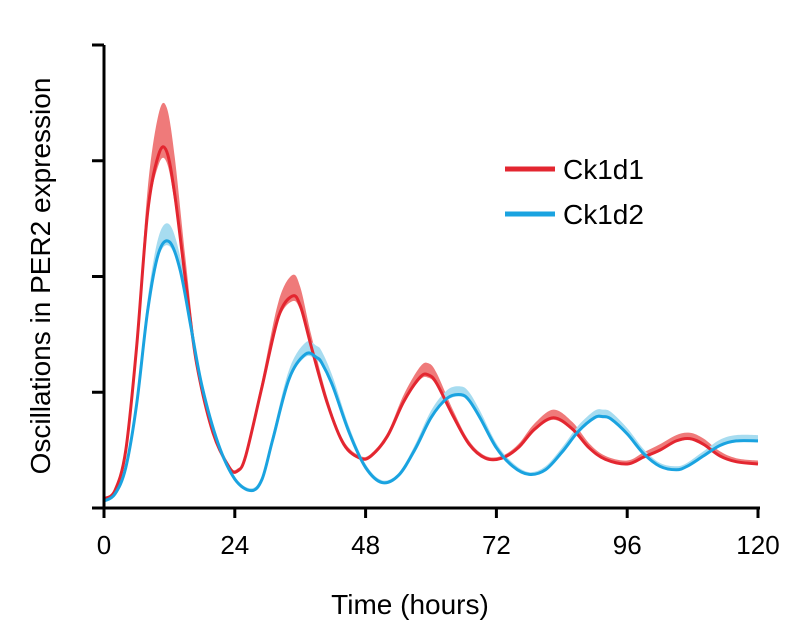  Describe the element at coordinates (104, 545) in the screenshot. I see `x-tick-label: 0` at that location.